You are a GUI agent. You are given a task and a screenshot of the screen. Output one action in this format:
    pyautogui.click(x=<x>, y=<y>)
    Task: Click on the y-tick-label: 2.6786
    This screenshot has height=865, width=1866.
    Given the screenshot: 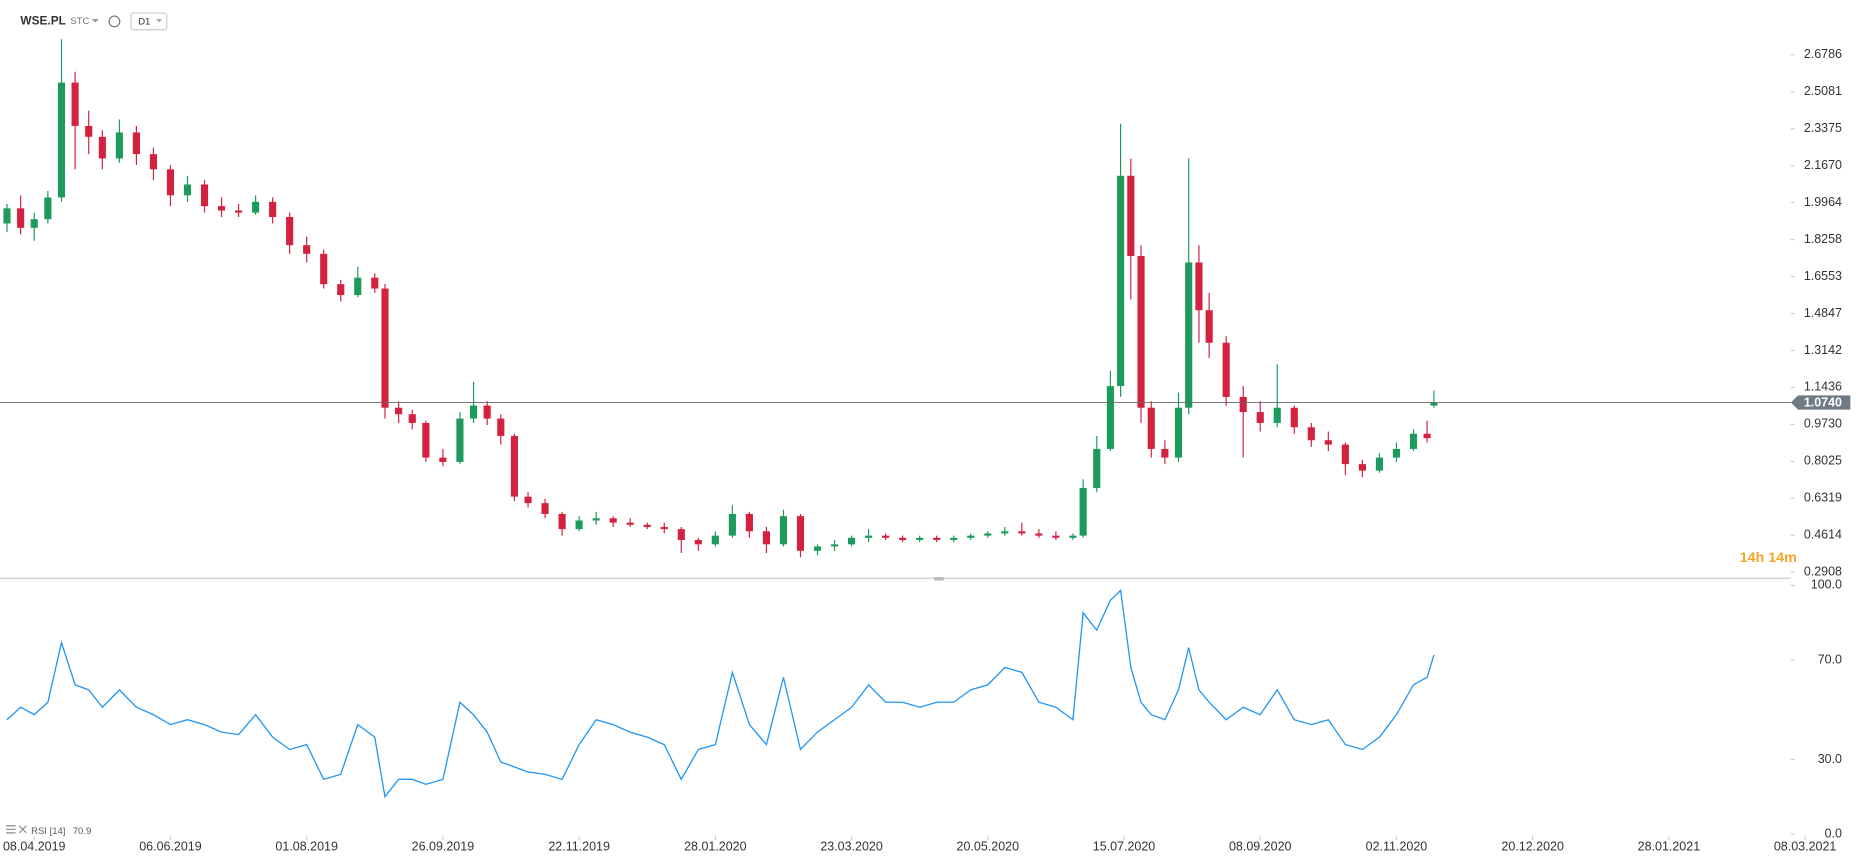 What is the action you would take?
    pyautogui.click(x=1823, y=54)
    